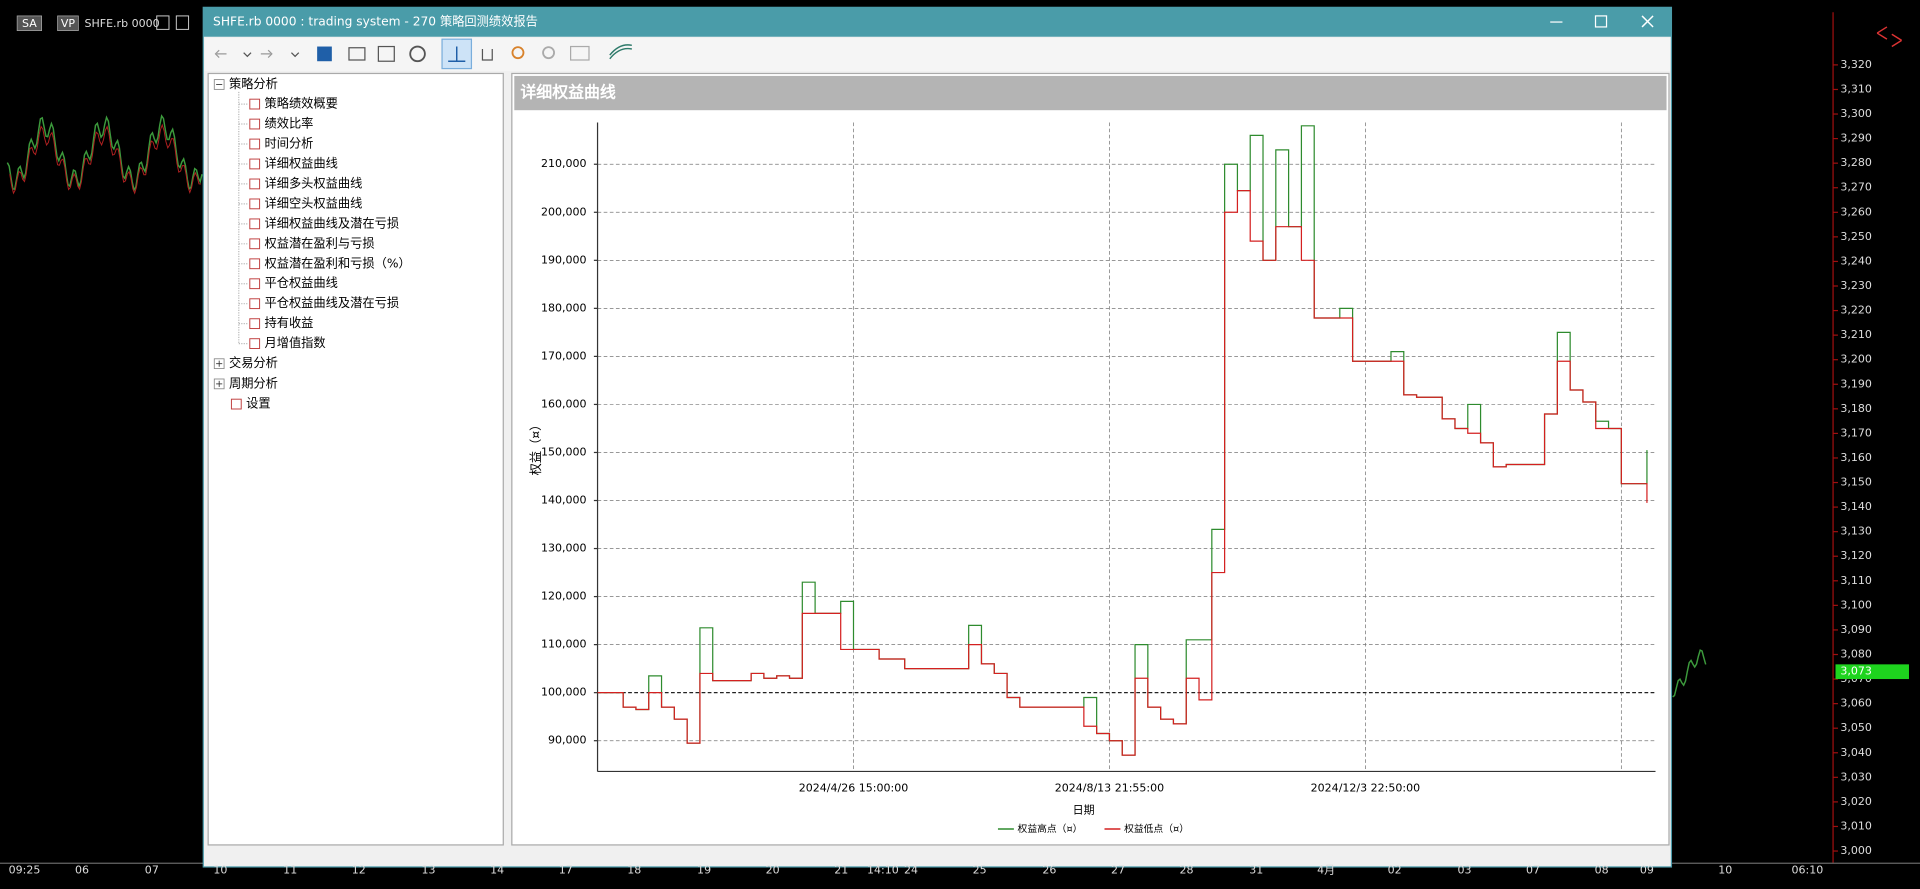 Image resolution: width=1920 pixels, height=889 pixels. I want to click on time-label: 20, so click(773, 870).